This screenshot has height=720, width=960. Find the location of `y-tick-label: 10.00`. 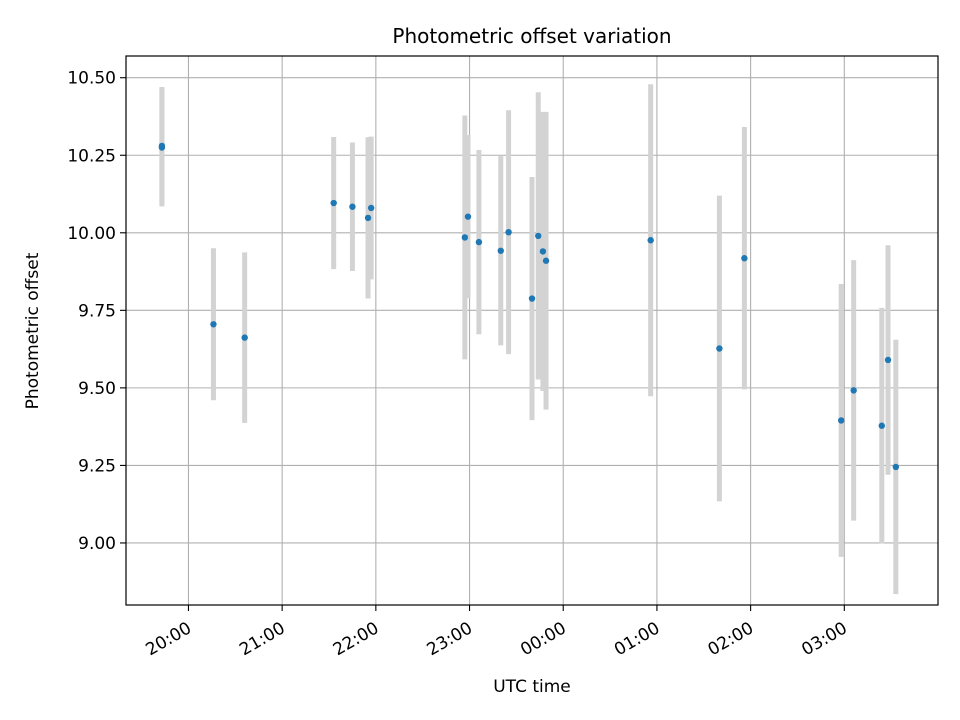

y-tick-label: 10.00 is located at coordinates (91, 234).